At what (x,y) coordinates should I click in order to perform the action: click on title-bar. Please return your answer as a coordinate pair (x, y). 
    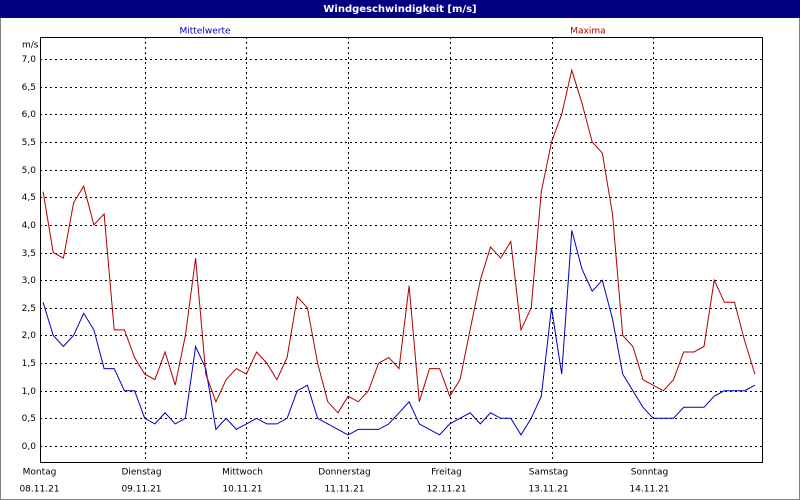
    Looking at the image, I should click on (400, 9).